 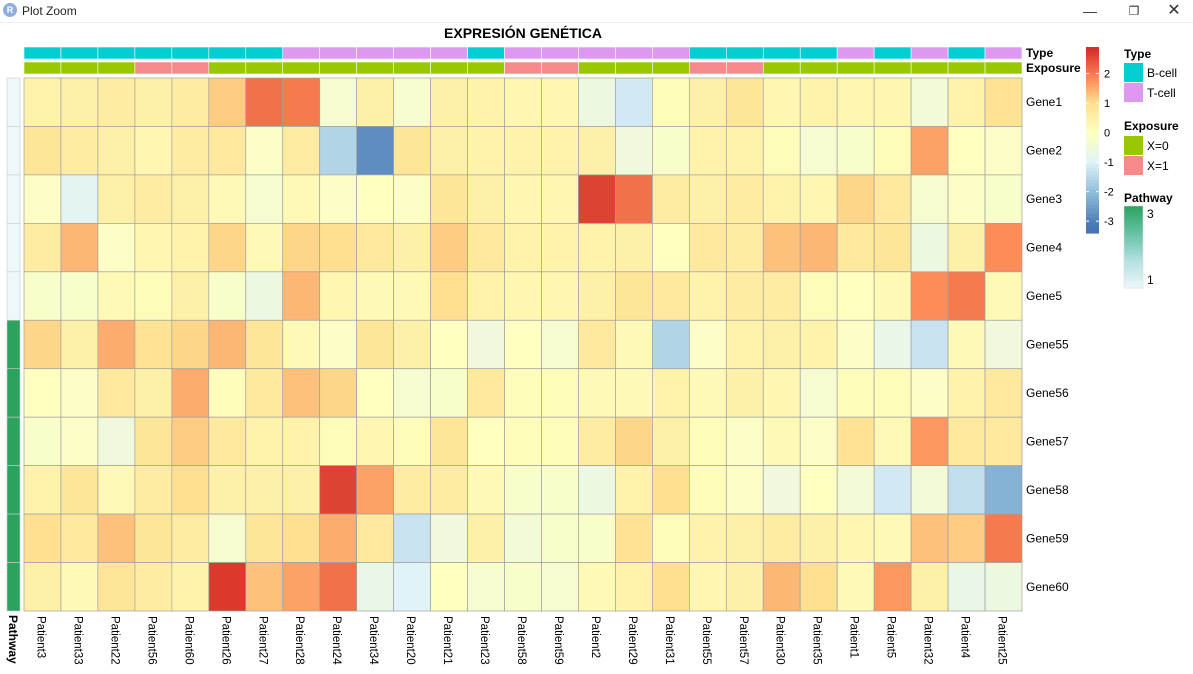 What do you see at coordinates (1134, 11) in the screenshot?
I see `maximize-icon: ❐` at bounding box center [1134, 11].